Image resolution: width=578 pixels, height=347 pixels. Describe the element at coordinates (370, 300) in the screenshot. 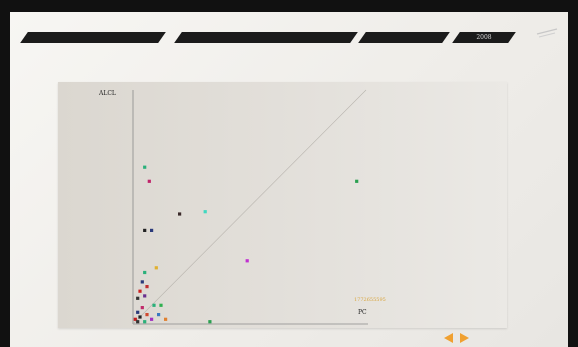

I see `annotation-value: 1772655595` at that location.